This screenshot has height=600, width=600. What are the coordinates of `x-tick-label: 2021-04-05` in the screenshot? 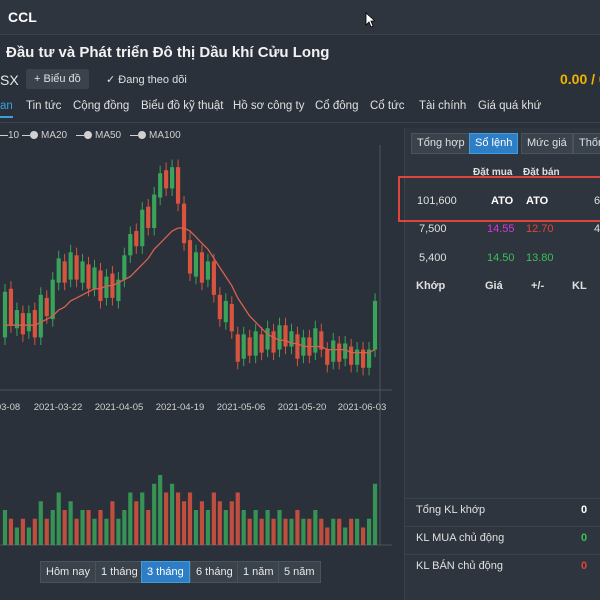 It's located at (119, 407).